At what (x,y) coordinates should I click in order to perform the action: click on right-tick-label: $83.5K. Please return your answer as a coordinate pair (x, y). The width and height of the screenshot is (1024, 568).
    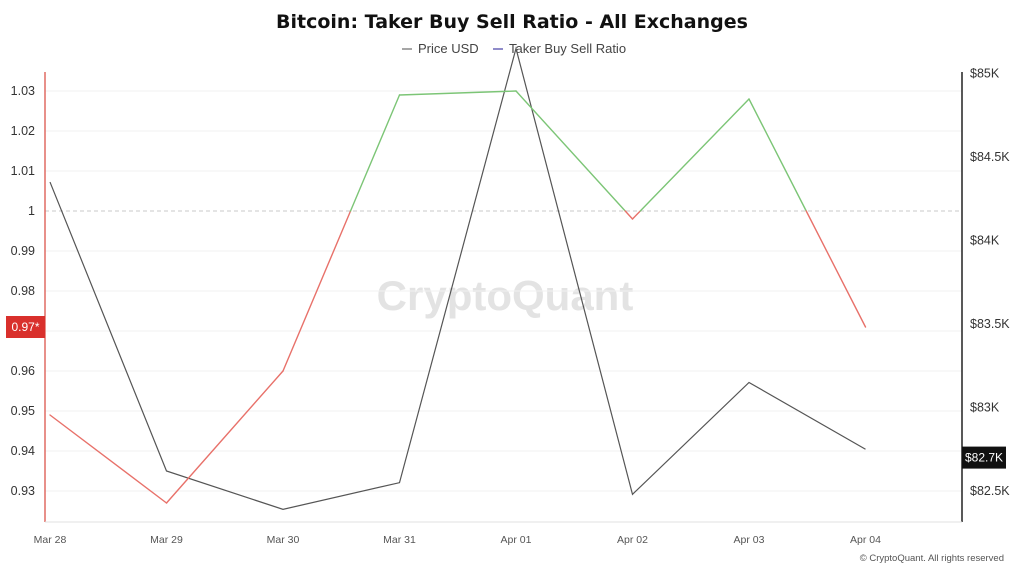
    Looking at the image, I should click on (990, 324).